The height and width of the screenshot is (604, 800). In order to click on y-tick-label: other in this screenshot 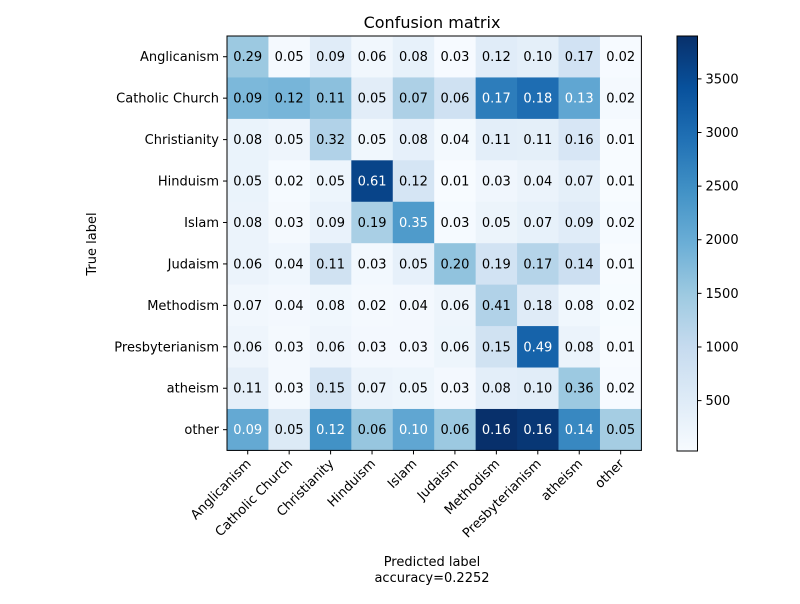, I will do `click(201, 430)`.